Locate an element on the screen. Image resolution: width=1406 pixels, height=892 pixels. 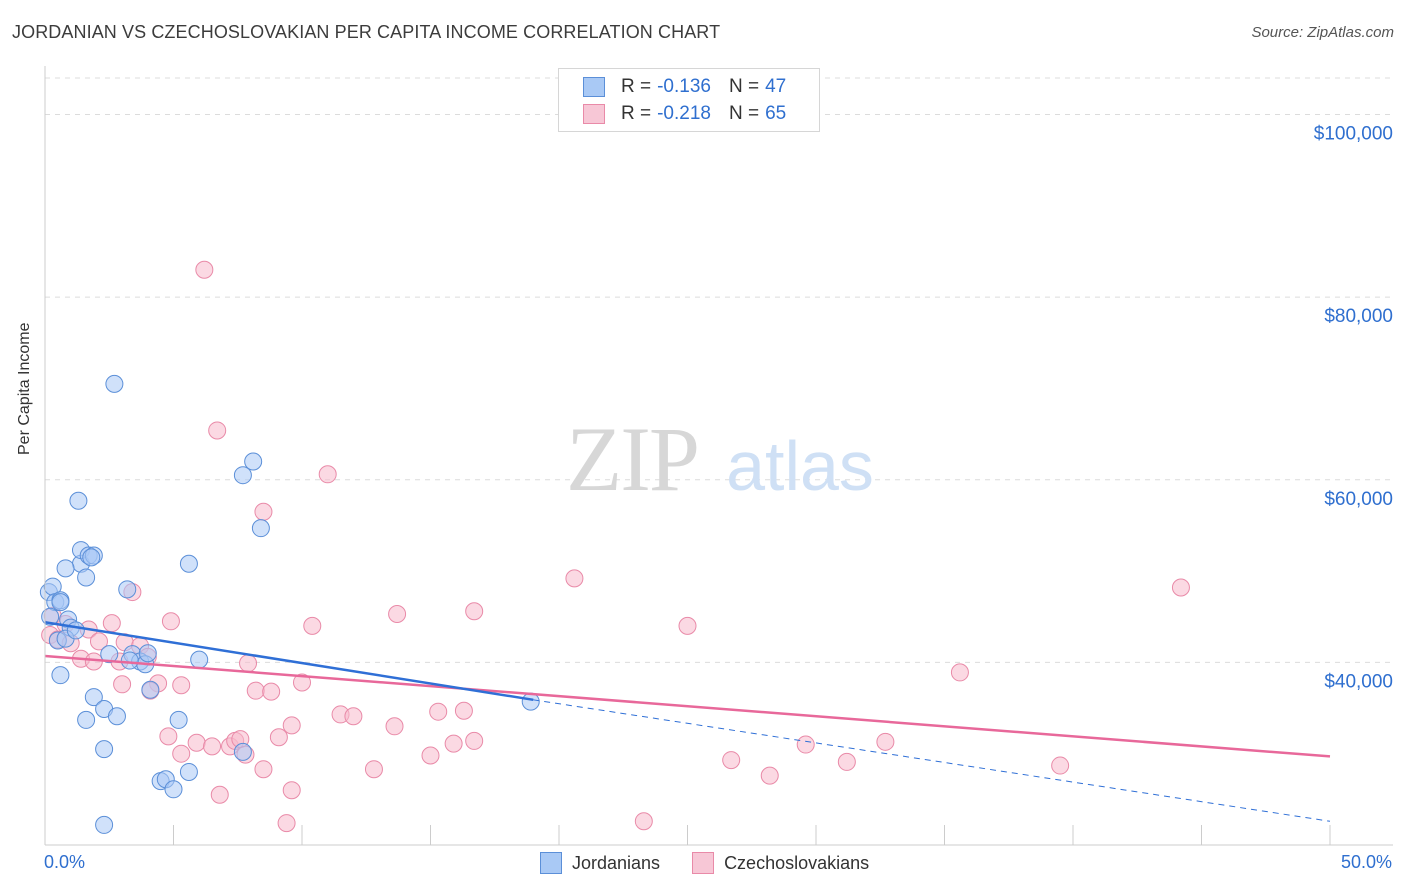
czechoslovakian-trend-line is located at coordinates (687, 706).